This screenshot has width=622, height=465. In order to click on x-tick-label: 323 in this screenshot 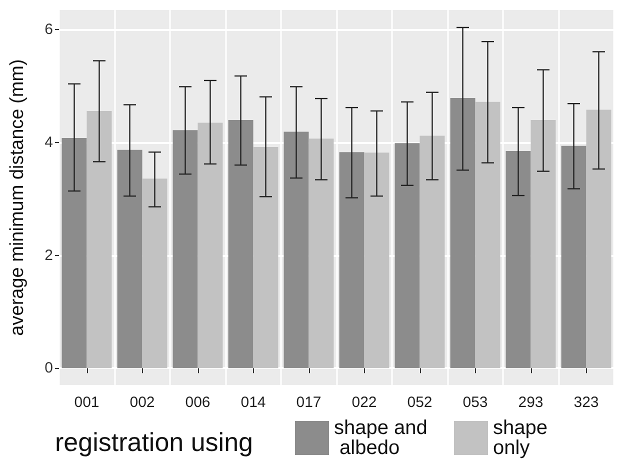, I will do `click(586, 402)`.